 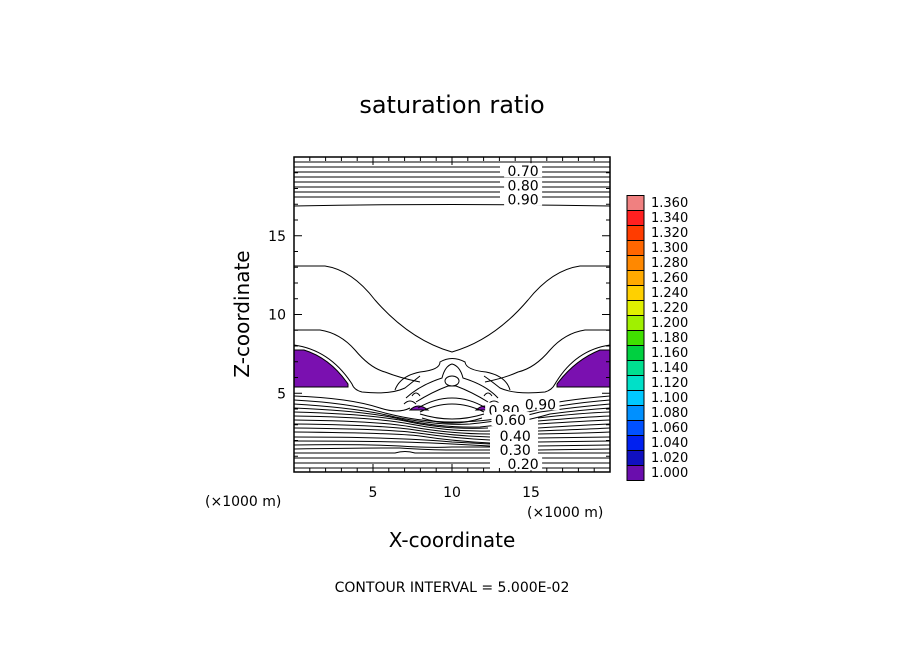 What do you see at coordinates (515, 437) in the screenshot?
I see `contour-label: 0.40` at bounding box center [515, 437].